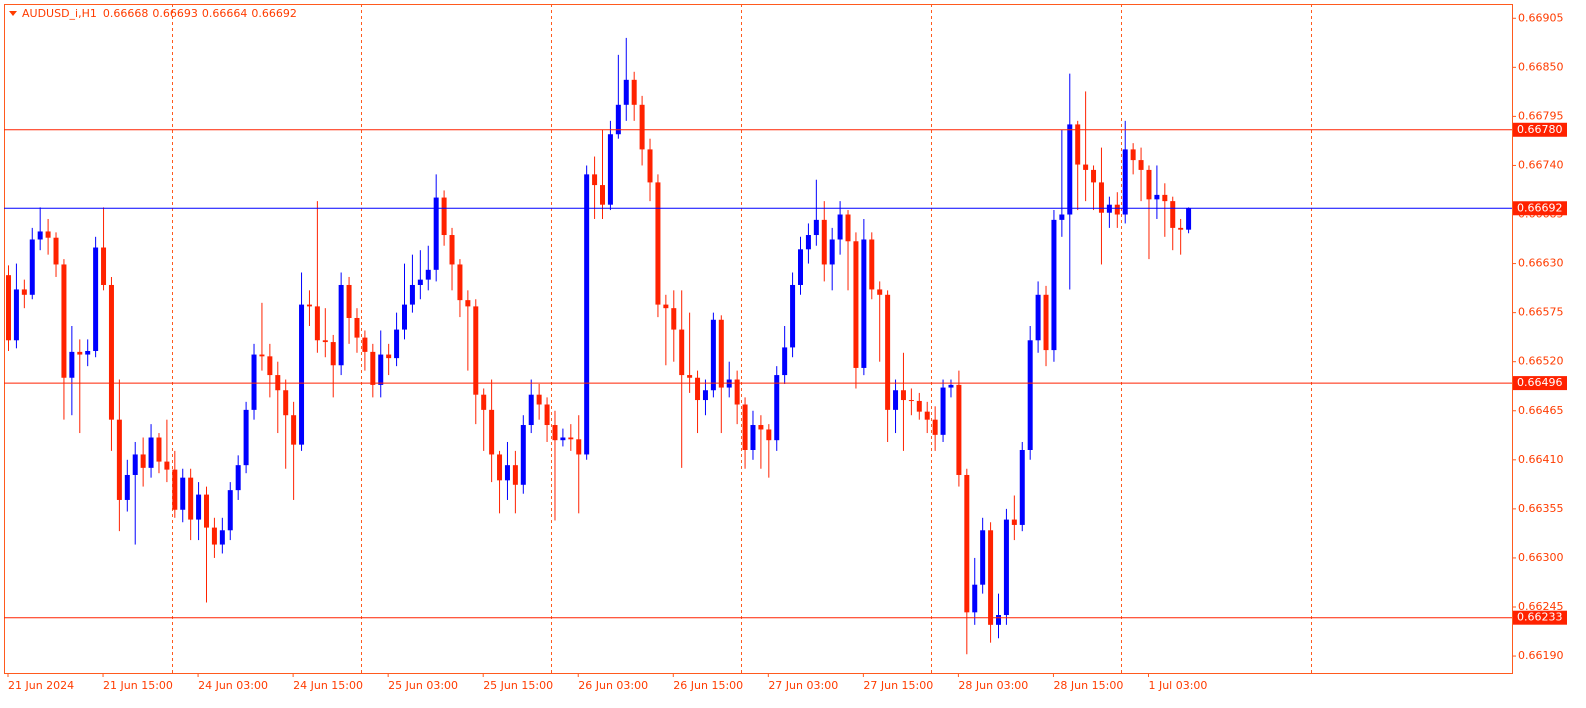  I want to click on y-tick-label: 0.66850, so click(1541, 66).